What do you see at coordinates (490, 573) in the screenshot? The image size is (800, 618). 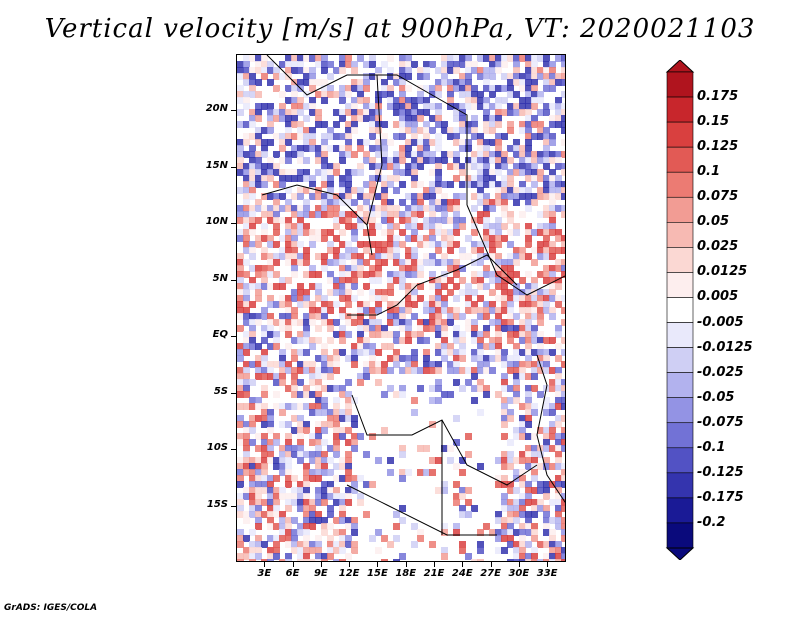 I see `lon-label: 27E` at bounding box center [490, 573].